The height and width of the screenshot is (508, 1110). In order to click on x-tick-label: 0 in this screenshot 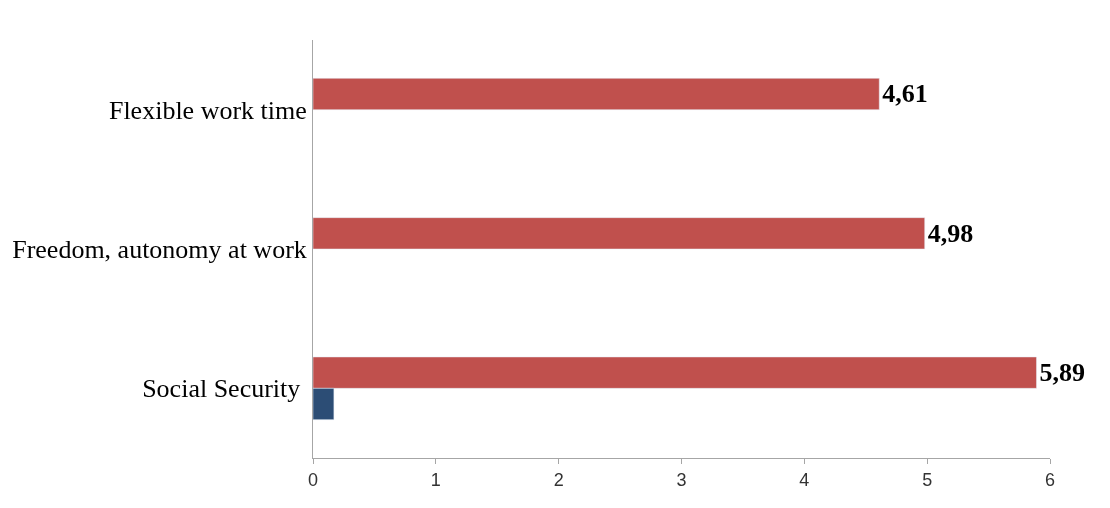, I will do `click(313, 479)`.